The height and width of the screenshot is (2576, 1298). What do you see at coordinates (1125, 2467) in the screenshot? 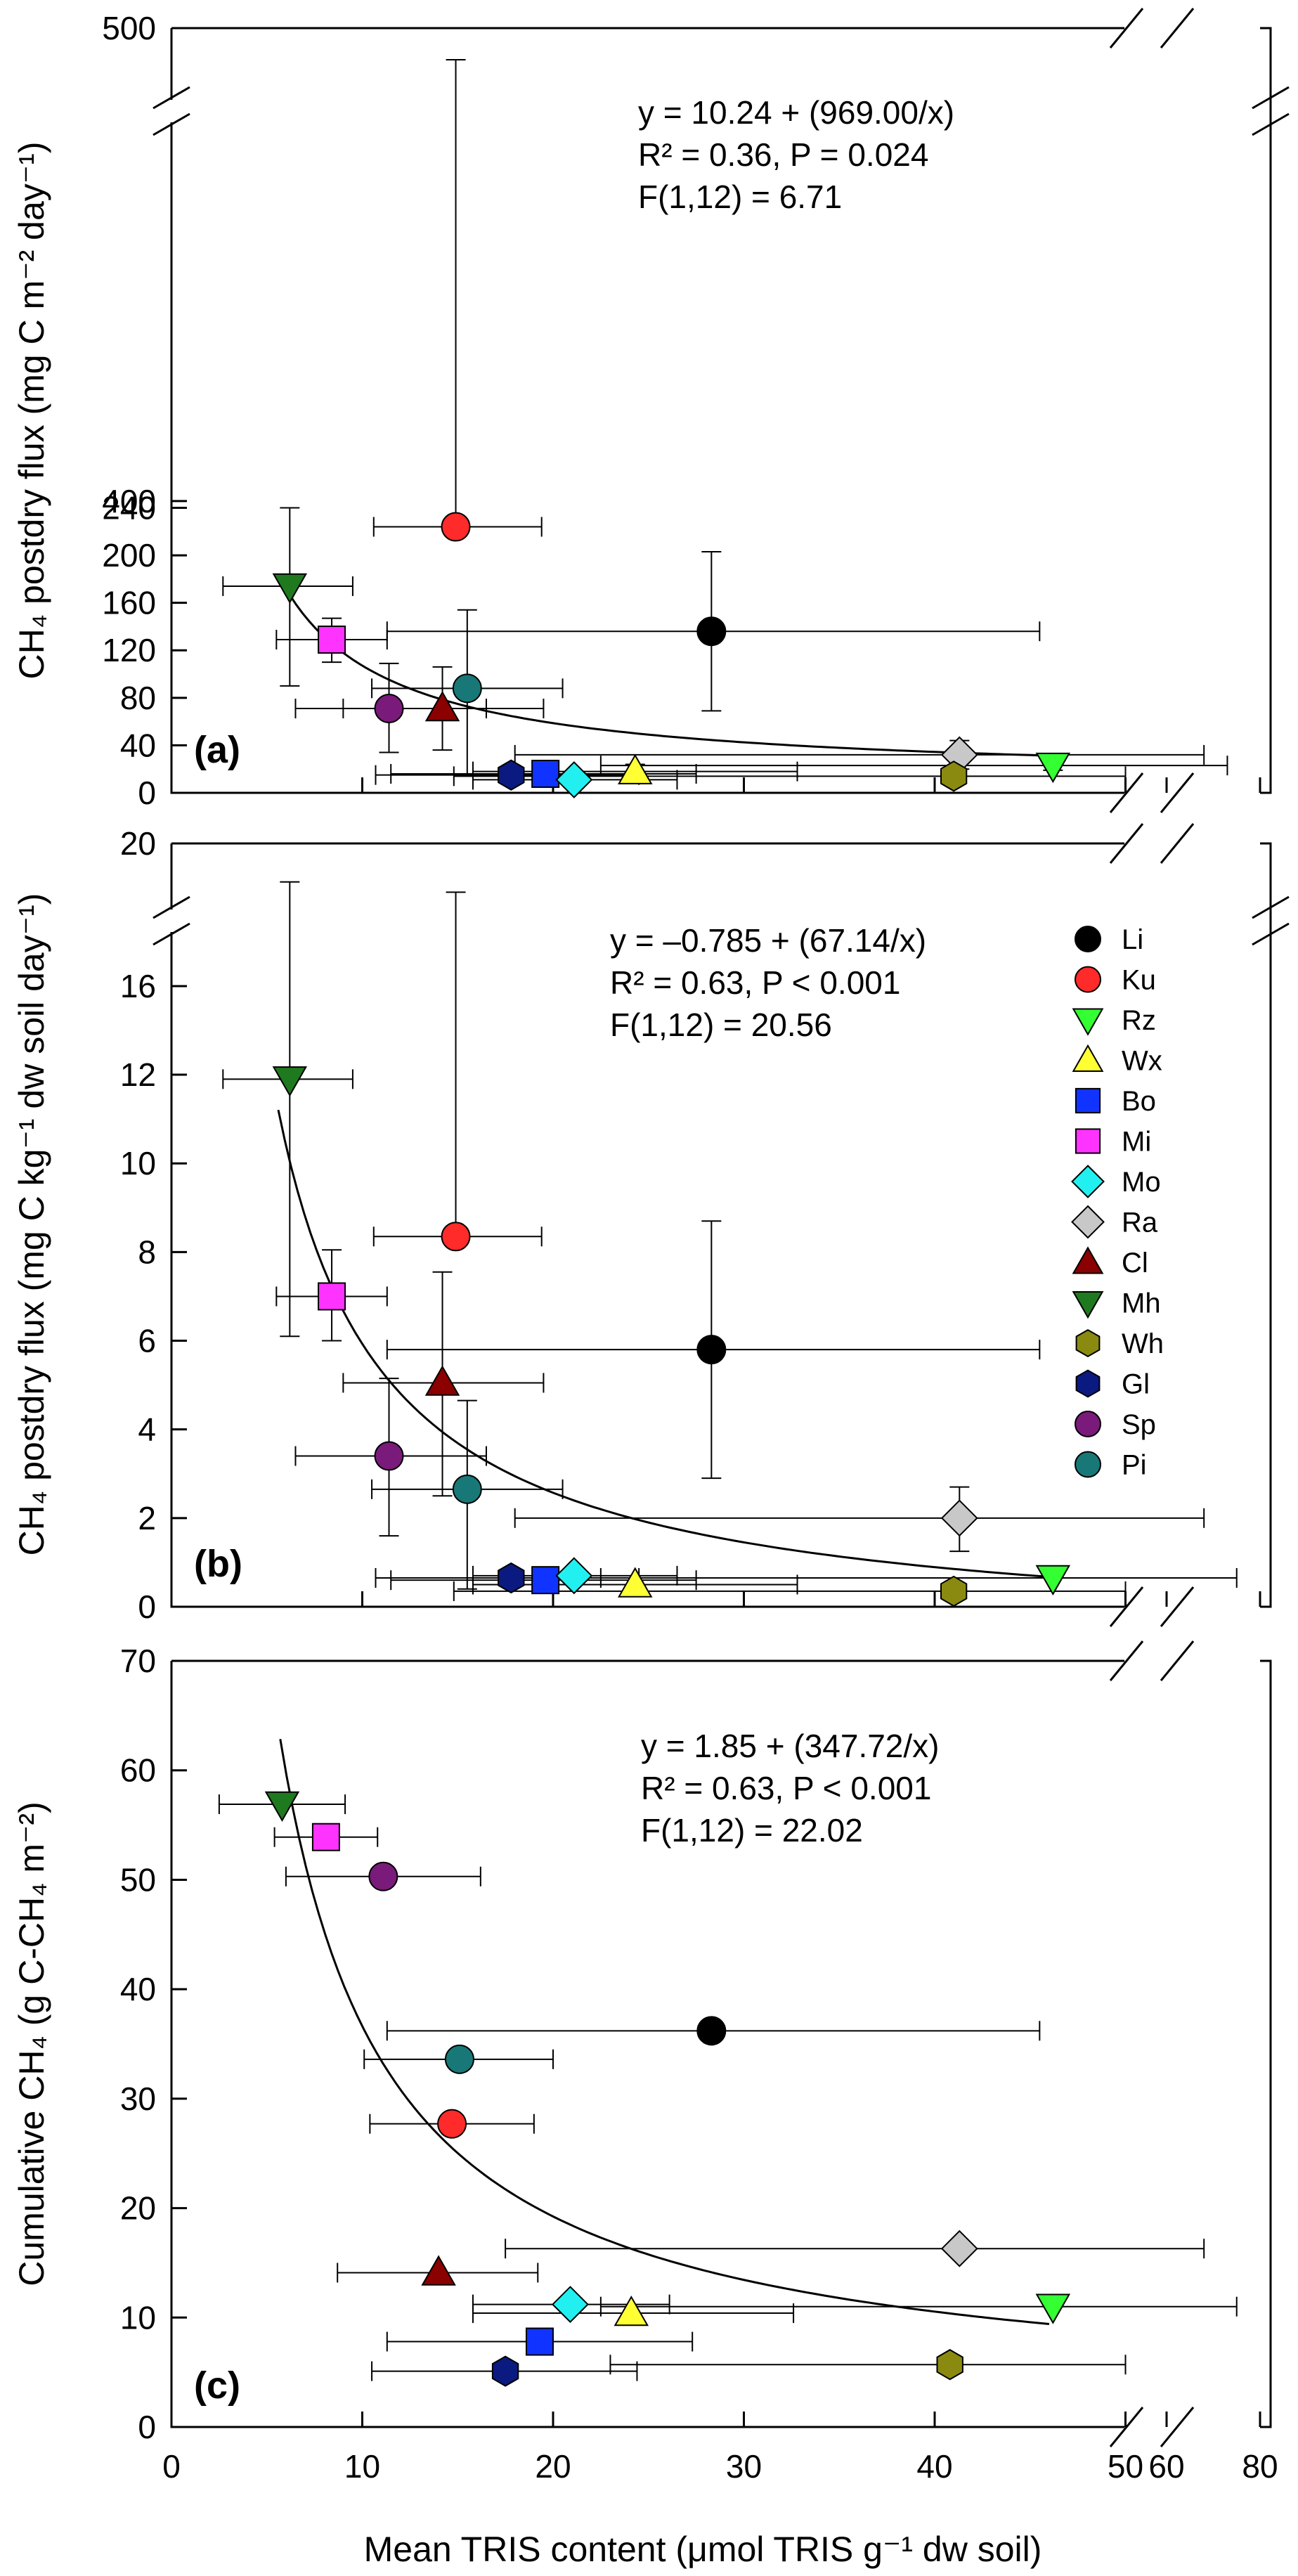
I see `x-tick-label: 50` at bounding box center [1125, 2467].